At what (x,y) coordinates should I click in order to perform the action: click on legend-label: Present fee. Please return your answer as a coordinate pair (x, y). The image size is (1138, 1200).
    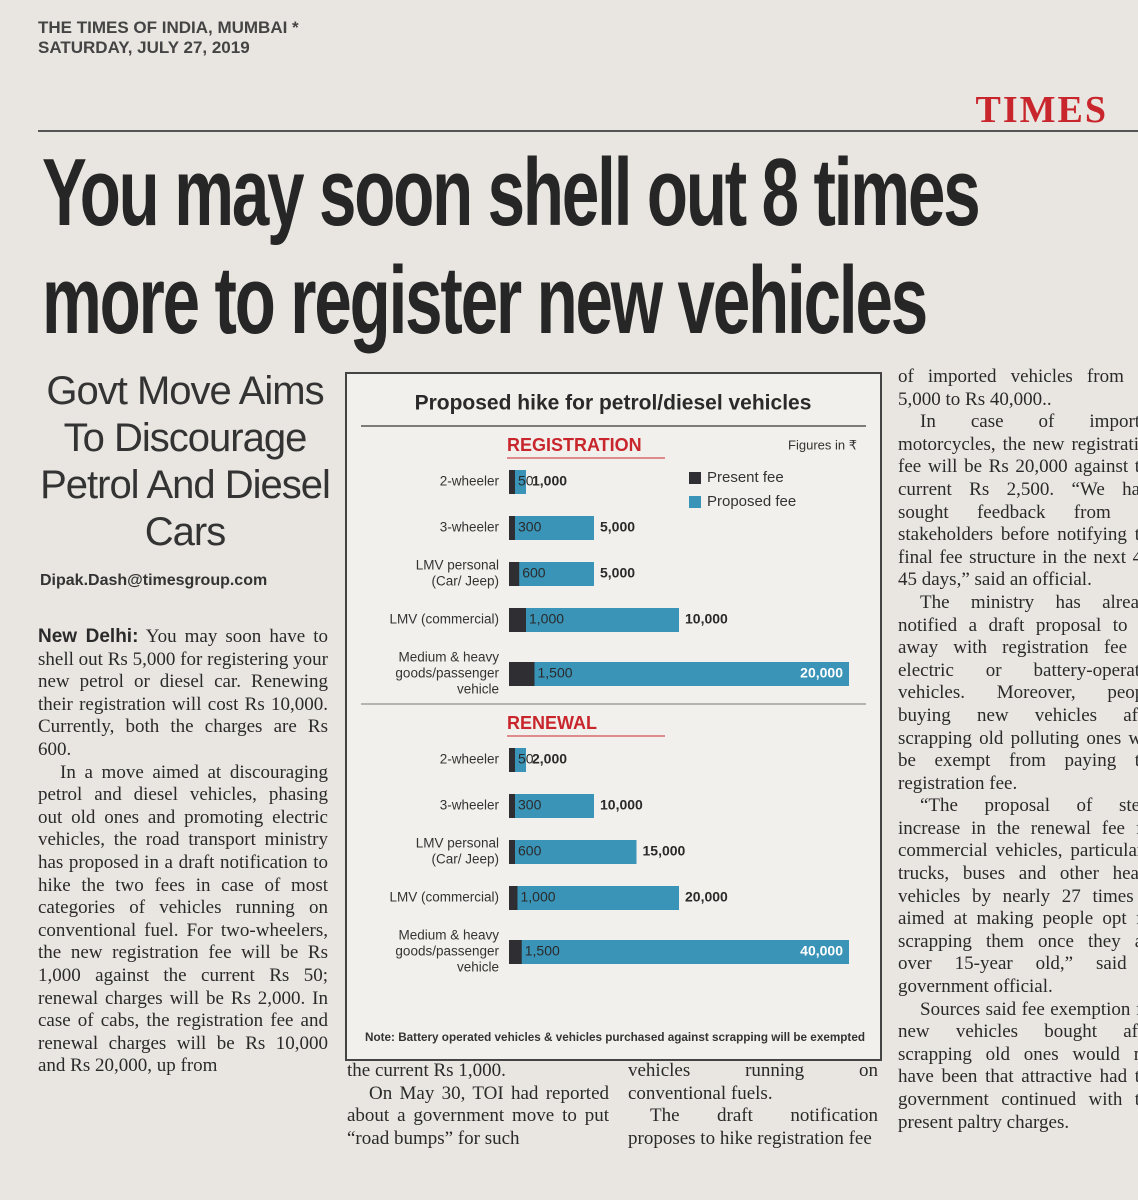
    Looking at the image, I should click on (745, 477).